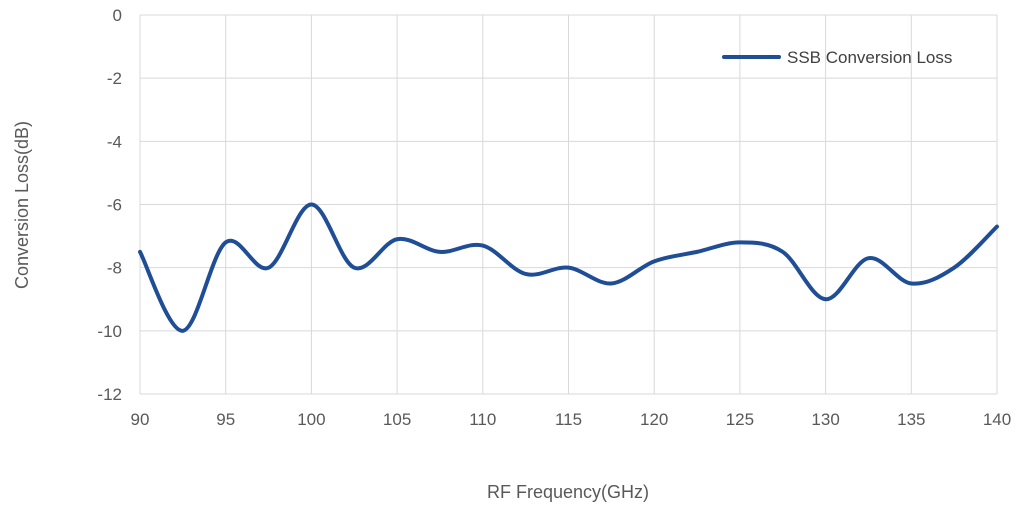 The height and width of the screenshot is (511, 1026). What do you see at coordinates (654, 419) in the screenshot?
I see `x-tick-label-120: 120` at bounding box center [654, 419].